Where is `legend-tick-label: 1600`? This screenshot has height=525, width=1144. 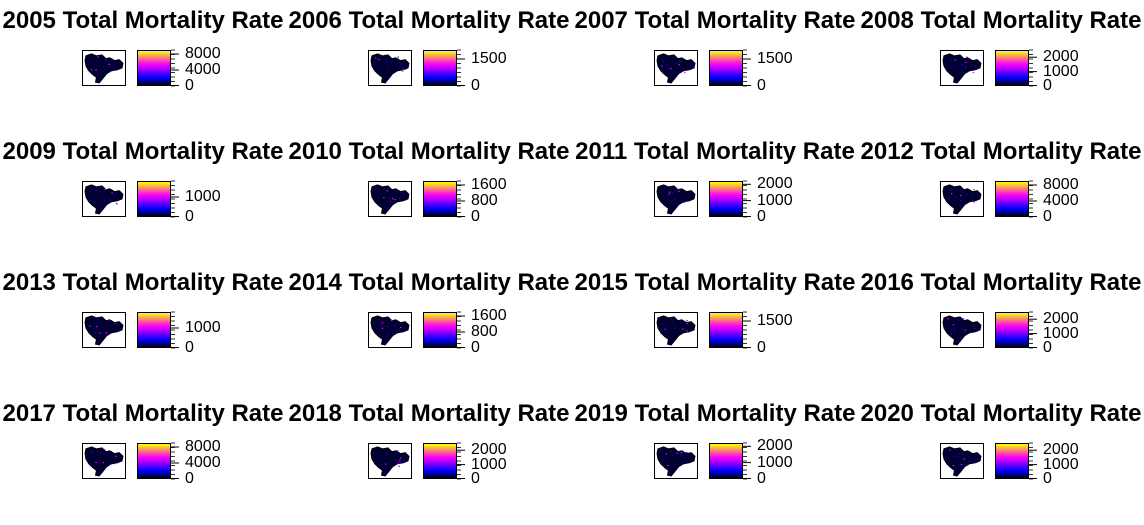 legend-tick-label: 1600 is located at coordinates (489, 184).